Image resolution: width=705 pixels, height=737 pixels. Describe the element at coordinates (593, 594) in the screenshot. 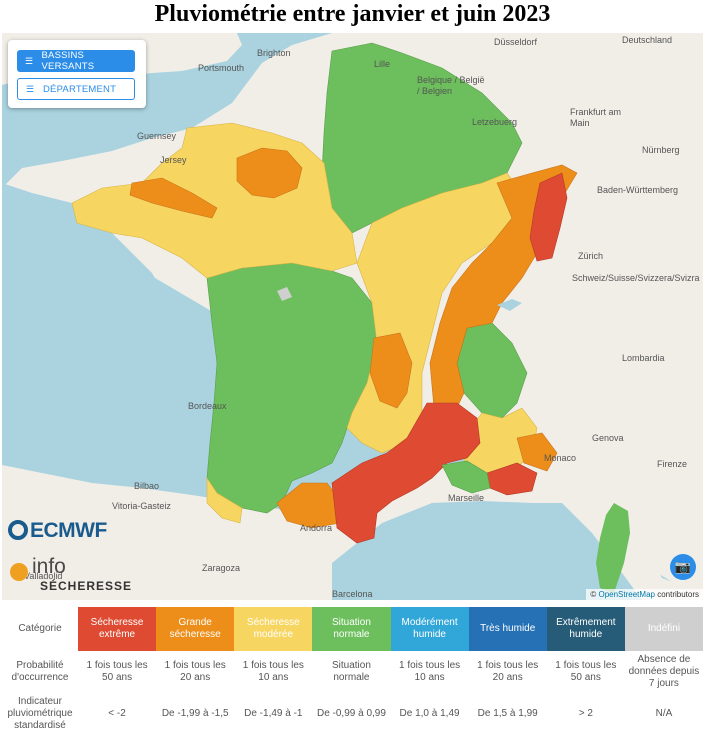

I see `attribution-prefix: ©` at that location.